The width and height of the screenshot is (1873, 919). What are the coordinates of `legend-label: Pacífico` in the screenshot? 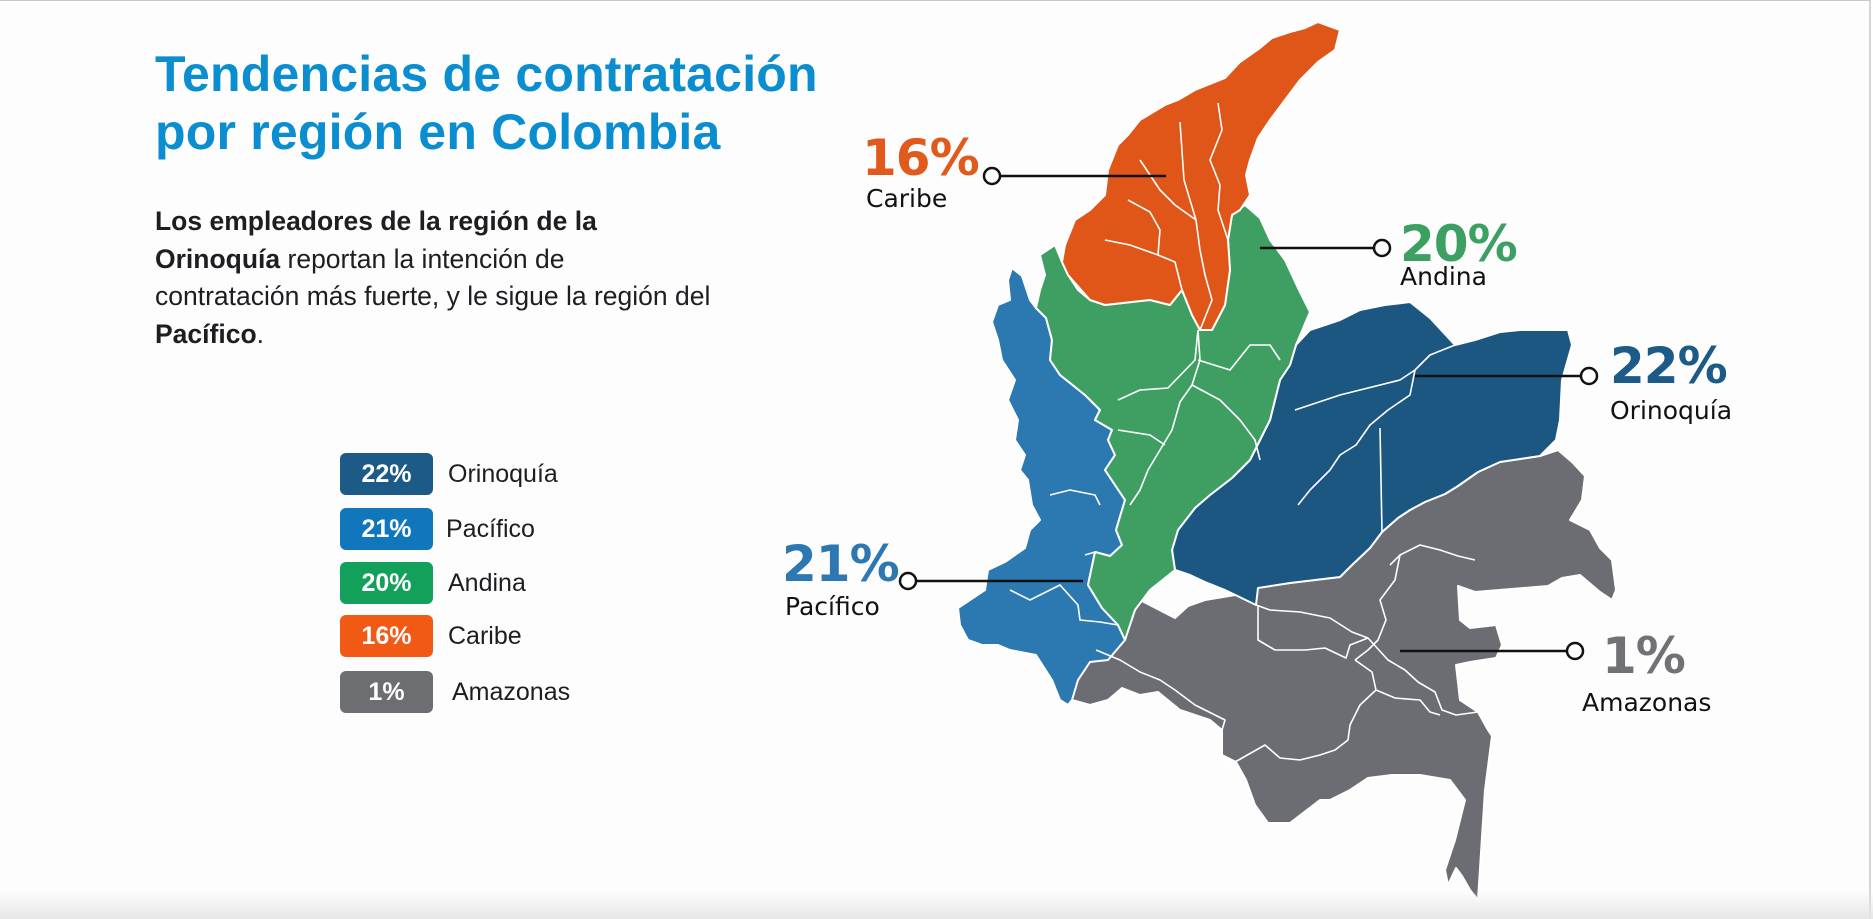 It's located at (490, 529).